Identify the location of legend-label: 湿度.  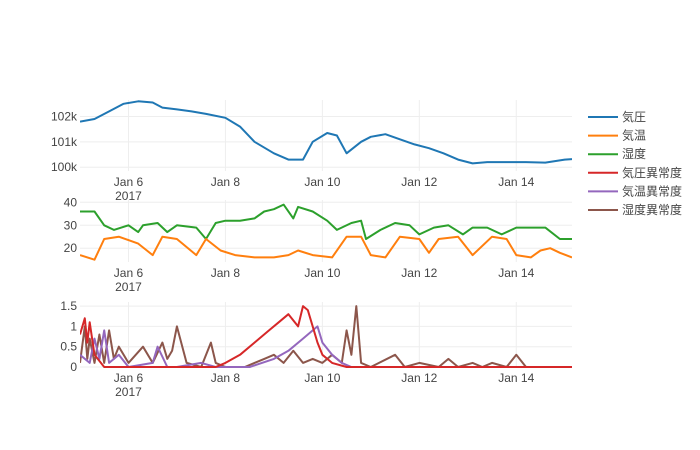
(634, 153).